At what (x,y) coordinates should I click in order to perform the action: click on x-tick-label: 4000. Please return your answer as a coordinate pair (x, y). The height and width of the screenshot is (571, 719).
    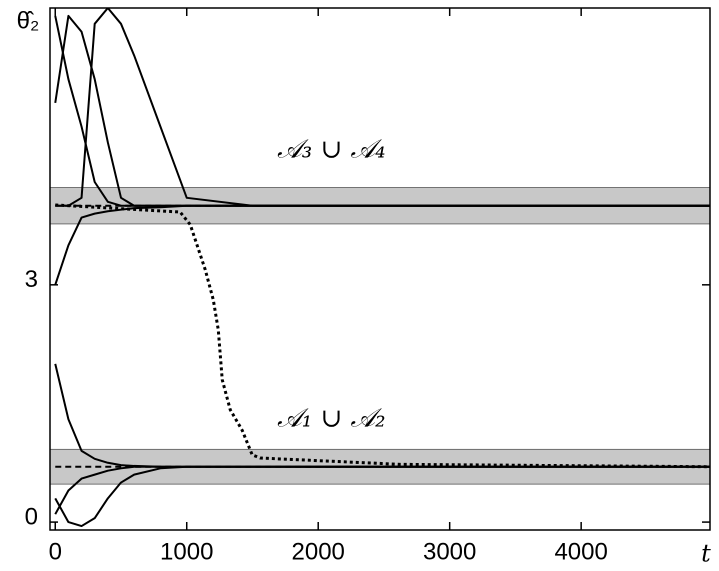
    Looking at the image, I should click on (580, 551).